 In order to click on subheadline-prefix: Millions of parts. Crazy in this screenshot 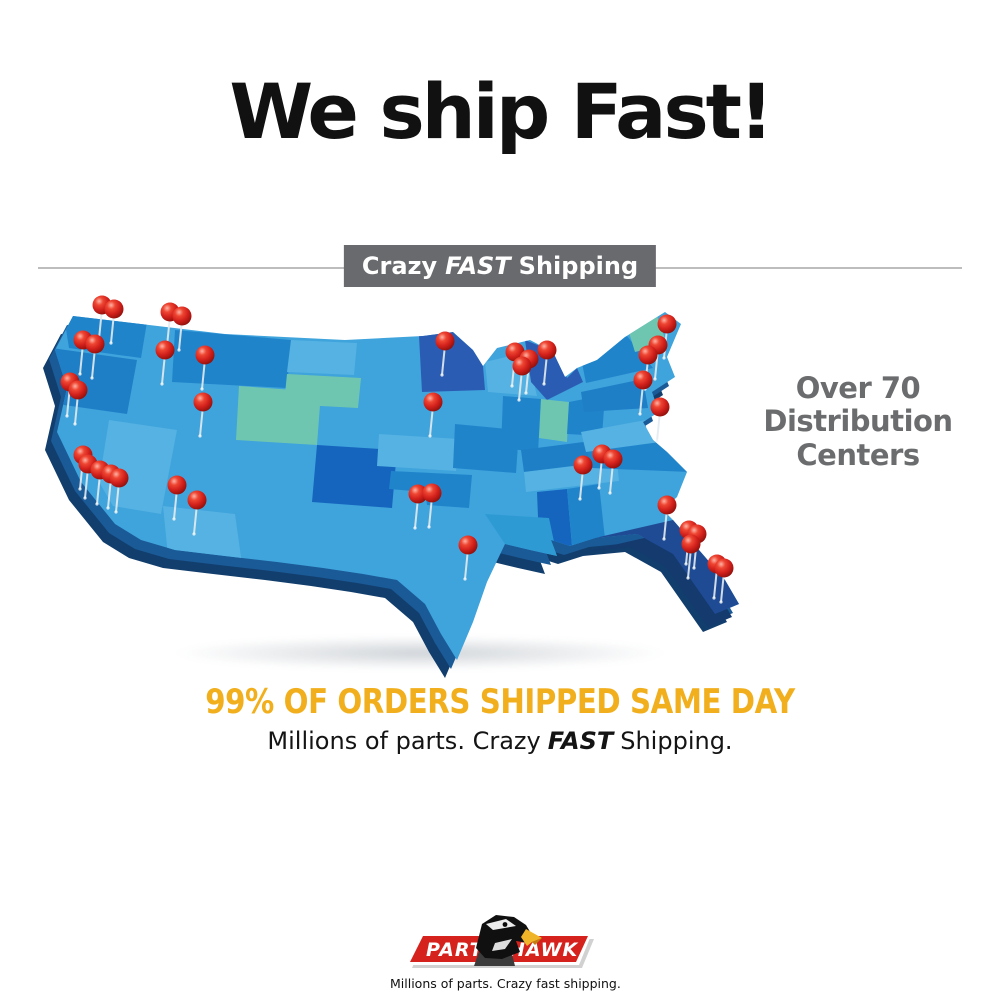, I will do `click(404, 741)`.